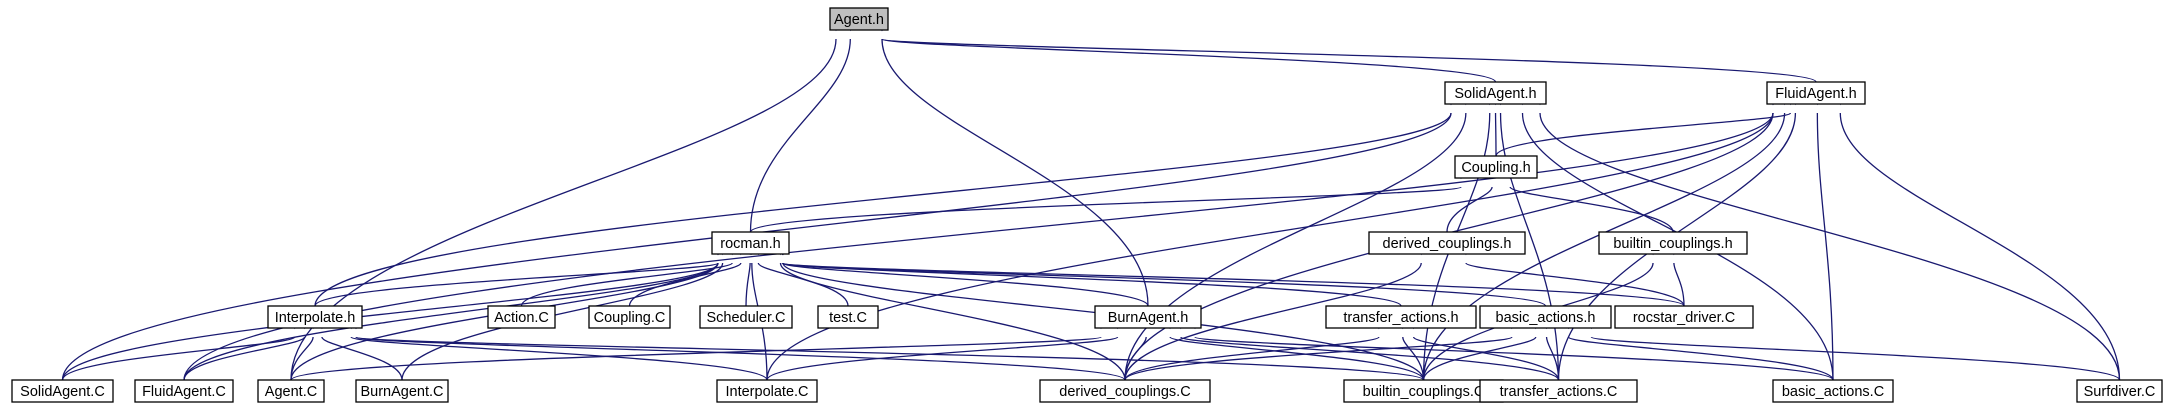 The width and height of the screenshot is (2172, 411). I want to click on node-label: BurnAgent.h, so click(1148, 318).